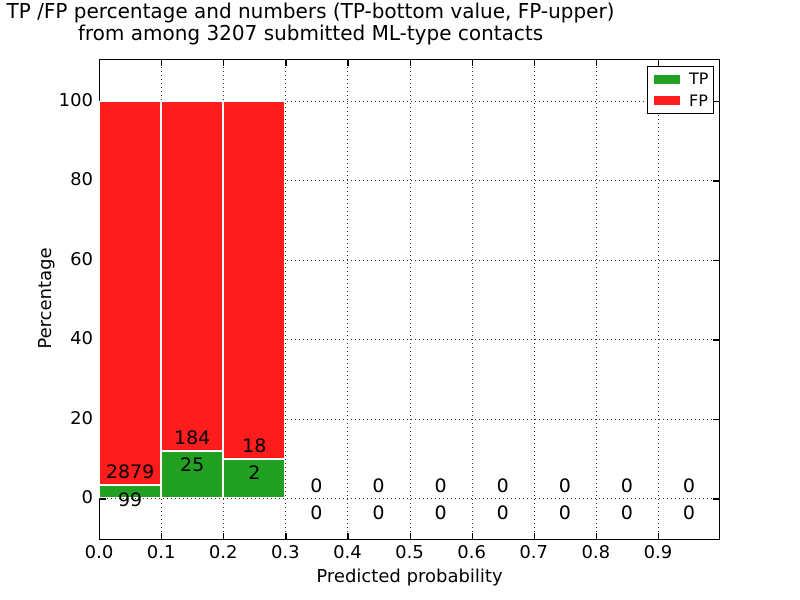 This screenshot has height=600, width=800. I want to click on y-tick-mark, so click(103, 499).